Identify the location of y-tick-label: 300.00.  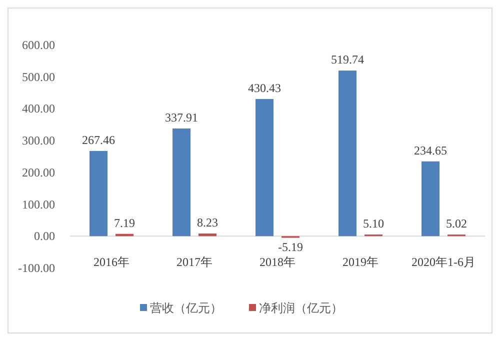
(38, 141).